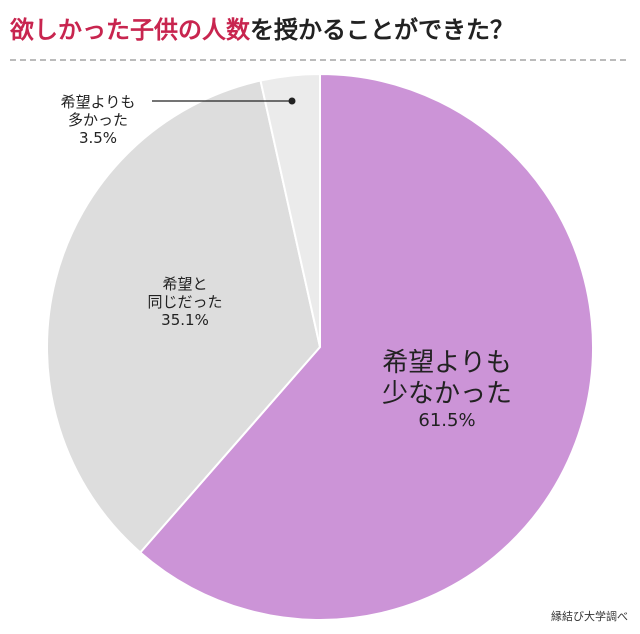  Describe the element at coordinates (130, 30) in the screenshot. I see `title-part: 欲しかった子供の人数` at that location.